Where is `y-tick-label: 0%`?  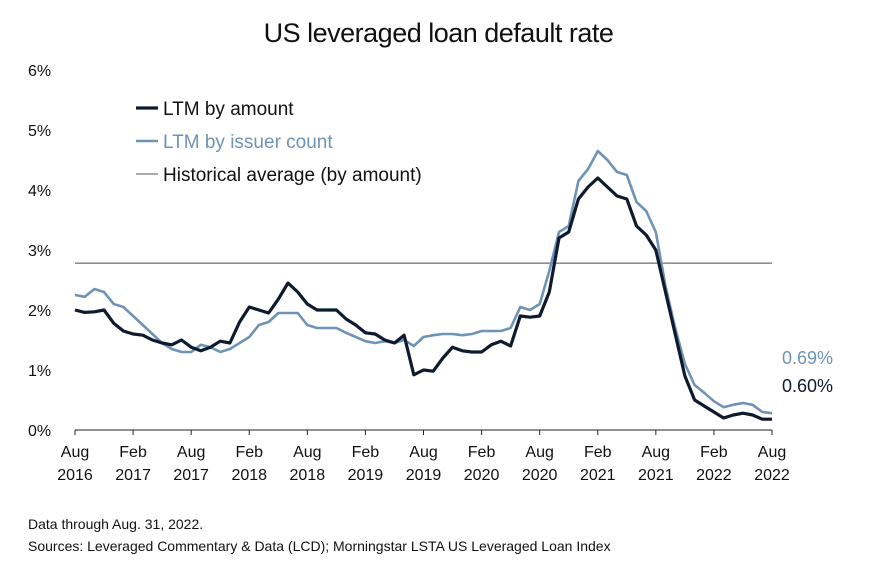
y-tick-label: 0% is located at coordinates (39, 431).